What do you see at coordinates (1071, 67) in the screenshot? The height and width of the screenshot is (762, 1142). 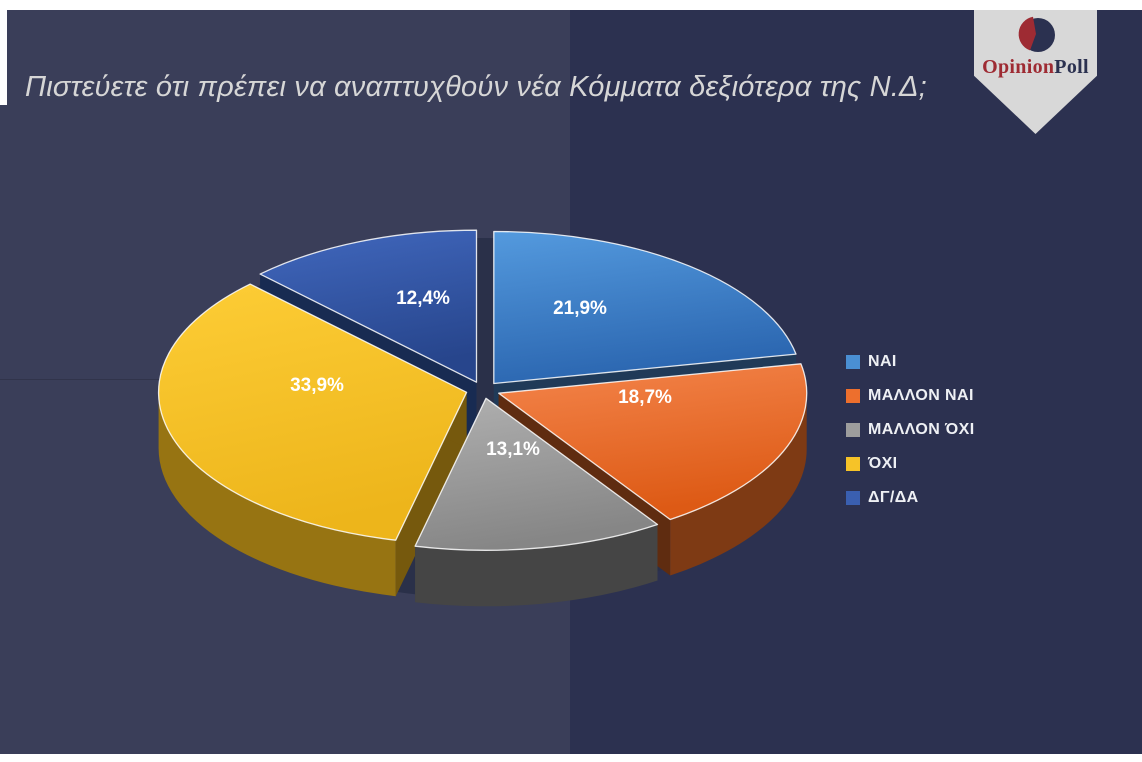 I see `logo-wordmark-poll: Poll` at bounding box center [1071, 67].